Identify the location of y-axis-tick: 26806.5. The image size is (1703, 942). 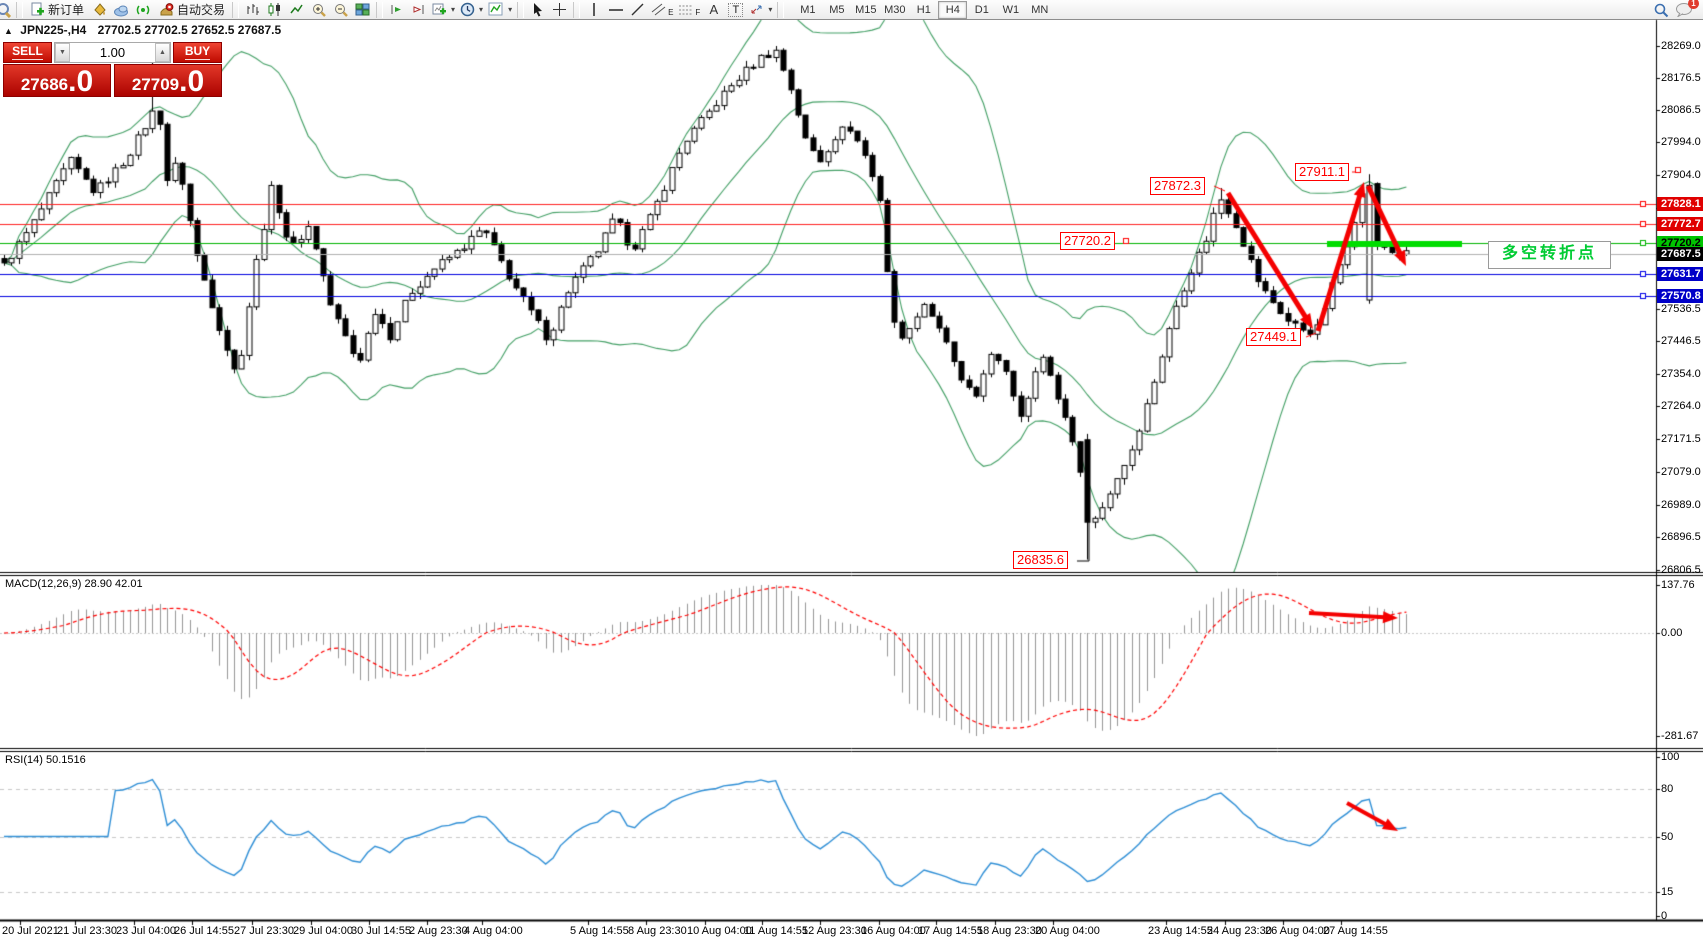
(1681, 570).